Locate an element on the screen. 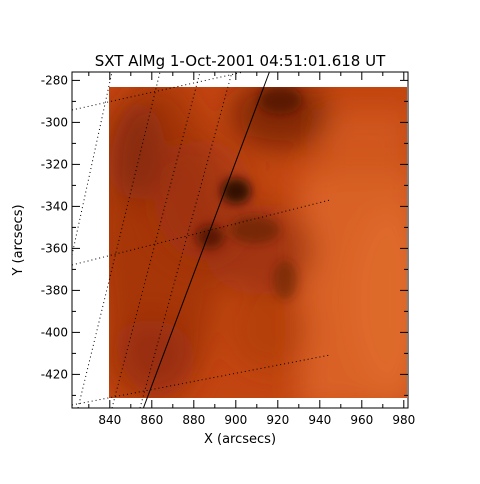 The width and height of the screenshot is (480, 484). y-tick-label: -320 is located at coordinates (54, 164).